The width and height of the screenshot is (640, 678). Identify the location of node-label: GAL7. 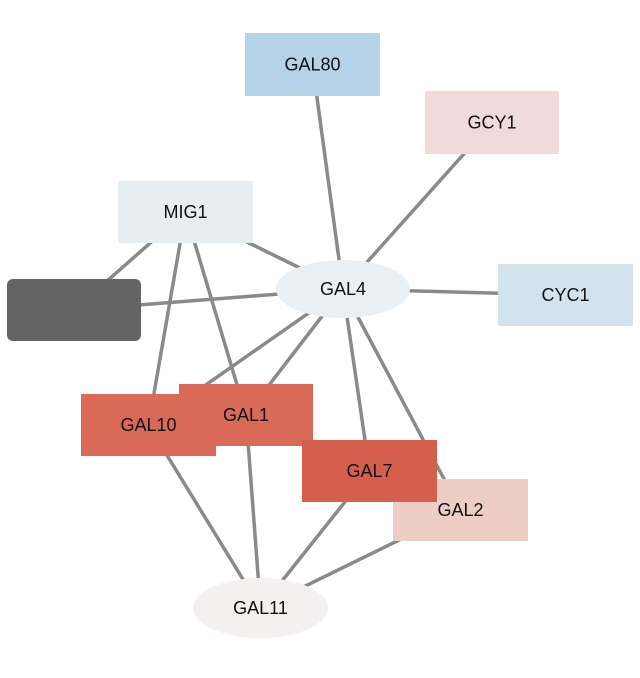
(369, 471).